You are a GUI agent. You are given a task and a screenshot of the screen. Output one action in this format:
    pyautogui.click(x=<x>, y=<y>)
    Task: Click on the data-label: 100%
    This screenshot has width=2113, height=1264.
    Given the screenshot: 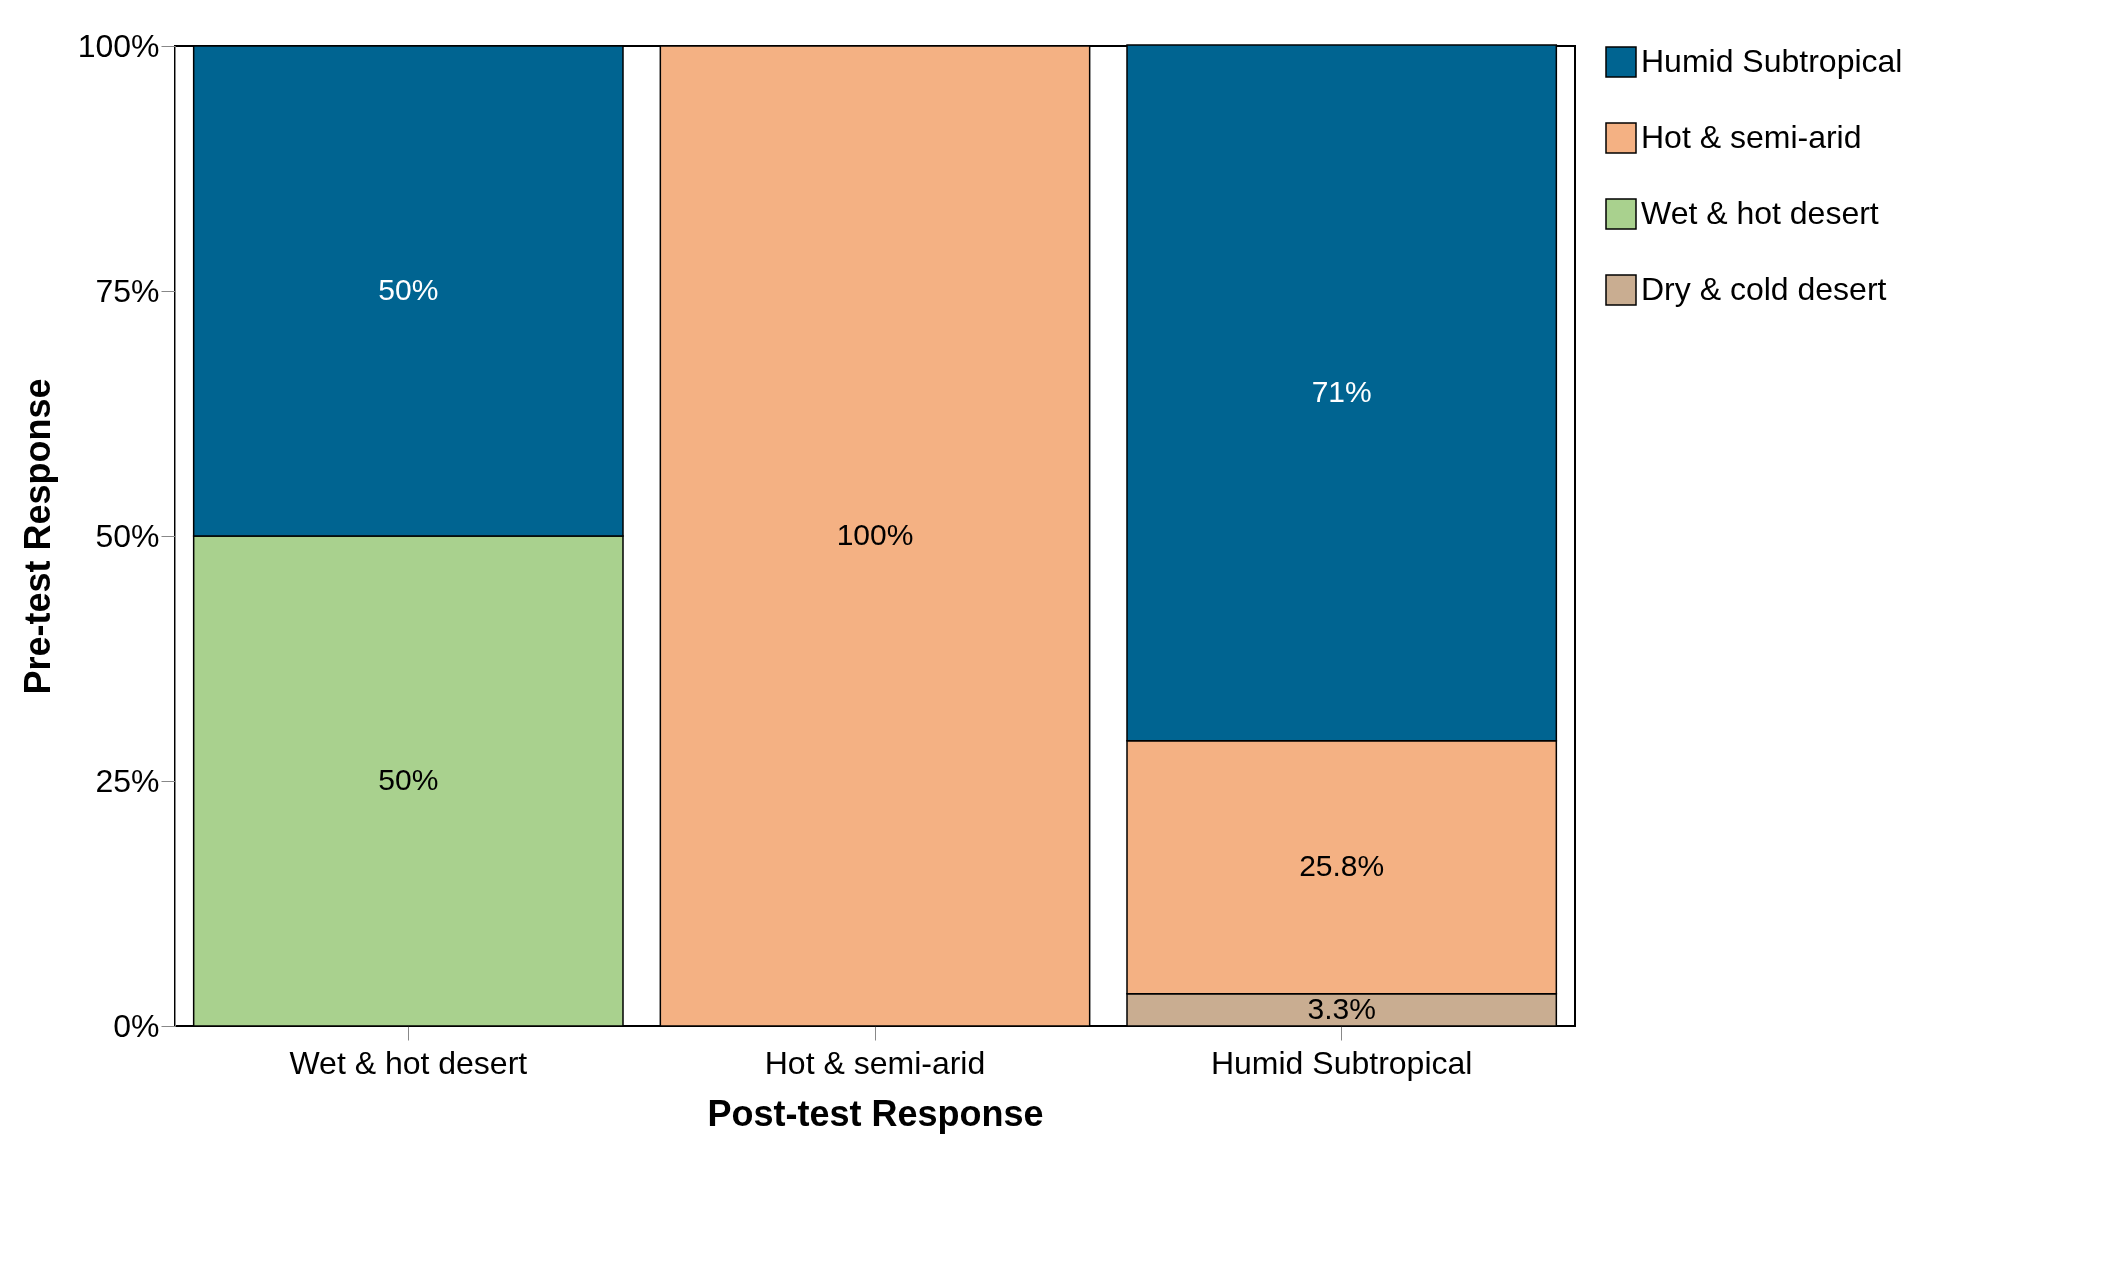 What is the action you would take?
    pyautogui.click(x=875, y=534)
    